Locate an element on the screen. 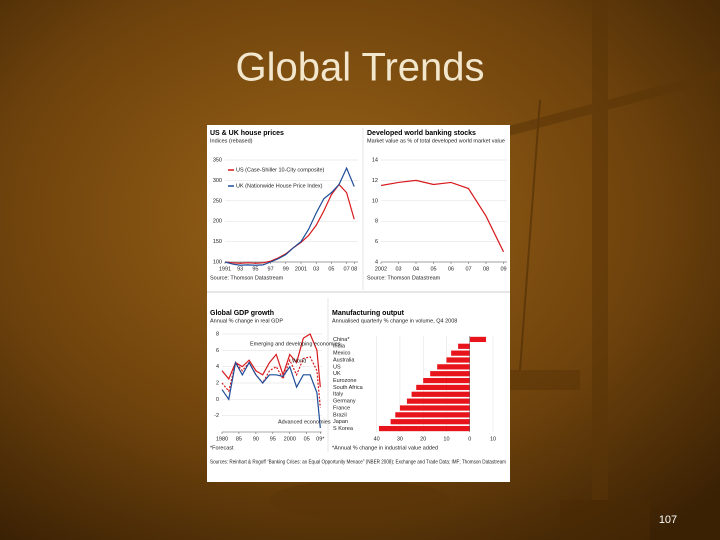 The image size is (720, 540). y-tick-label: 2 is located at coordinates (217, 383).